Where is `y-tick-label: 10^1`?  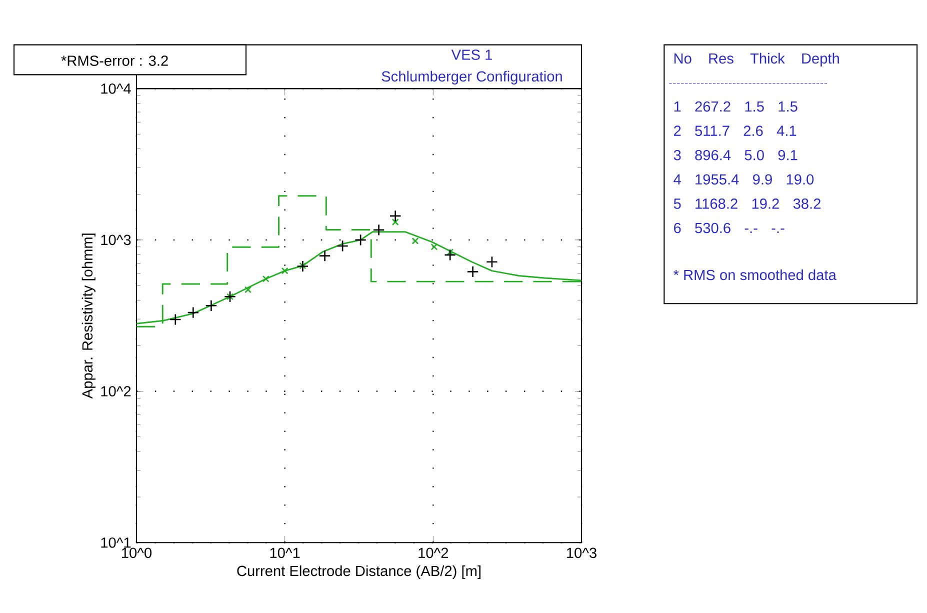
y-tick-label: 10^1 is located at coordinates (116, 542).